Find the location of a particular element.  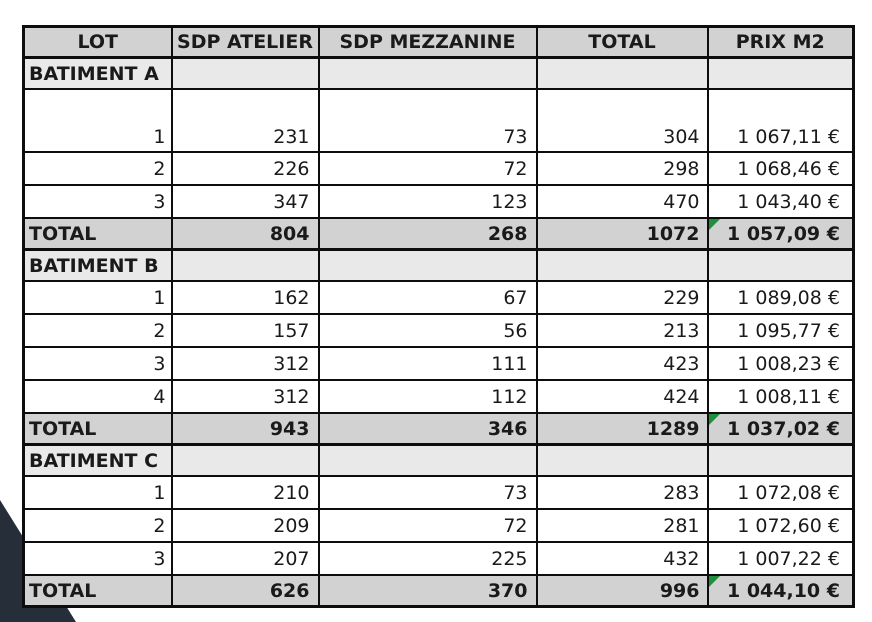

table-row: 1 210 73 283 1 072,08 € is located at coordinates (438, 492).